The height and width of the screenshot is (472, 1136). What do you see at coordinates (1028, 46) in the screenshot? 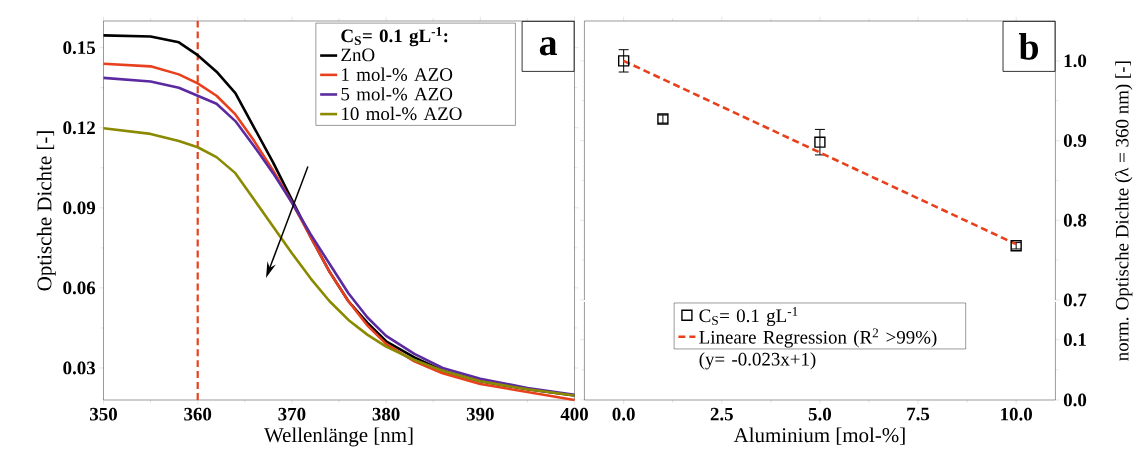
I see `annotation: b` at bounding box center [1028, 46].